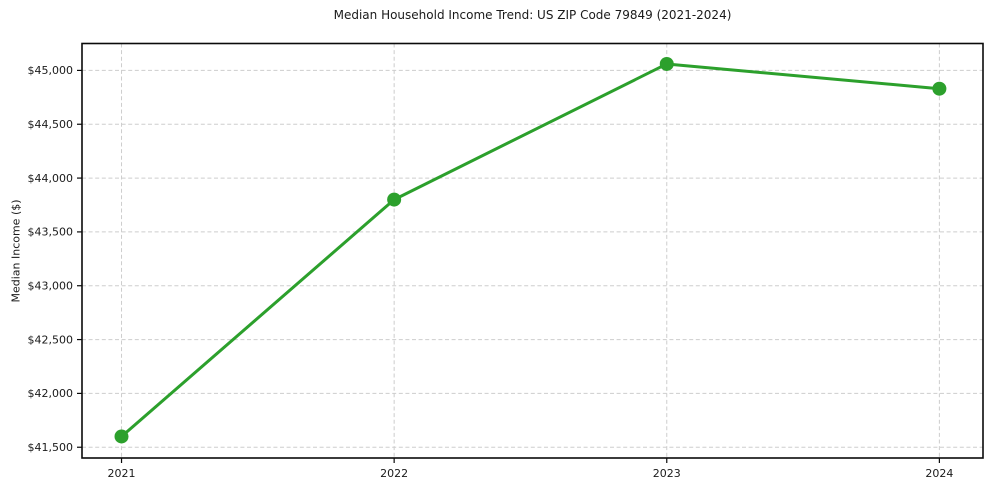 This screenshot has height=490, width=989. Describe the element at coordinates (666, 63) in the screenshot. I see `data-point-2023` at that location.